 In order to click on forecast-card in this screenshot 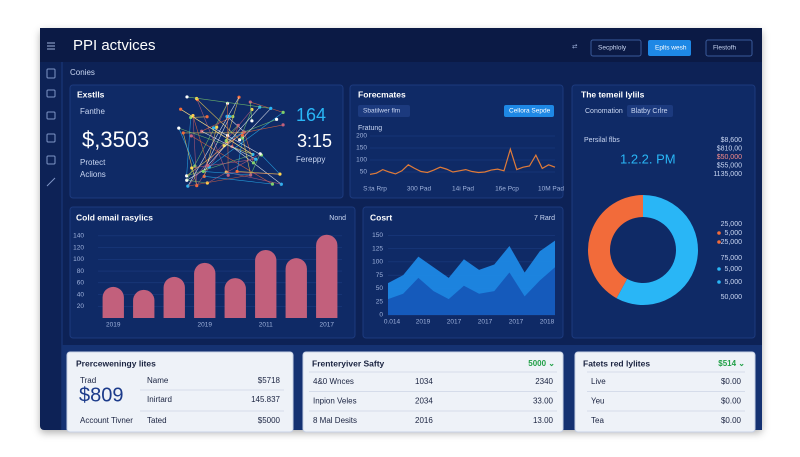, I will do `click(456, 141)`.